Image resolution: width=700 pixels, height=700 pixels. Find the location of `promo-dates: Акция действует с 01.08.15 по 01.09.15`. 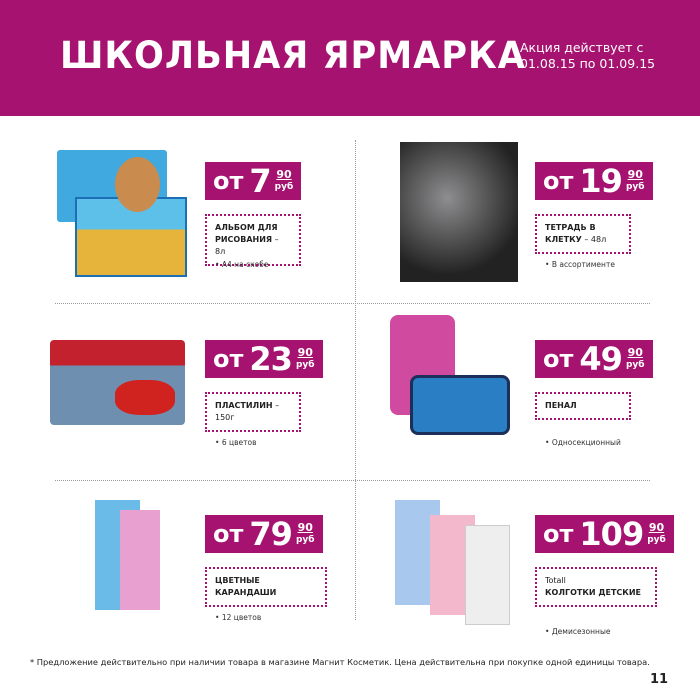

promo-dates: Акция действует с 01.08.15 по 01.09.15 is located at coordinates (587, 56).